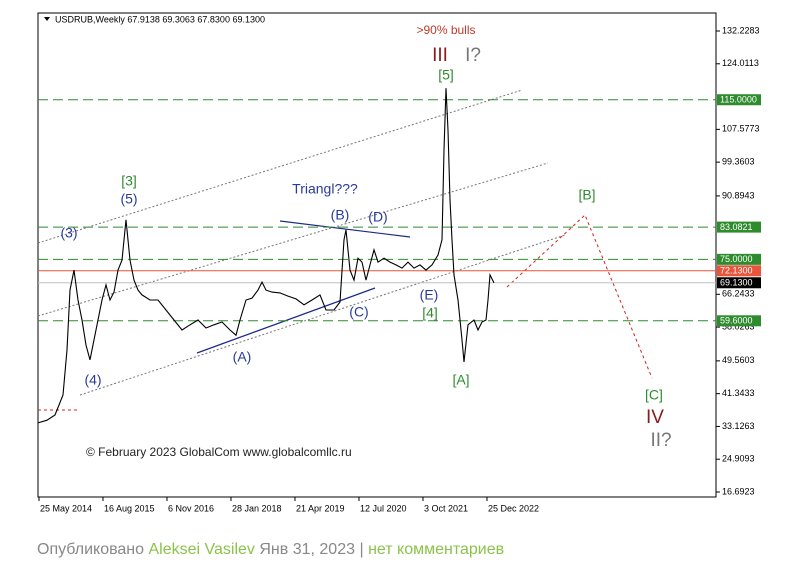 The height and width of the screenshot is (571, 798). Describe the element at coordinates (92, 380) in the screenshot. I see `wave-label: (4)` at that location.